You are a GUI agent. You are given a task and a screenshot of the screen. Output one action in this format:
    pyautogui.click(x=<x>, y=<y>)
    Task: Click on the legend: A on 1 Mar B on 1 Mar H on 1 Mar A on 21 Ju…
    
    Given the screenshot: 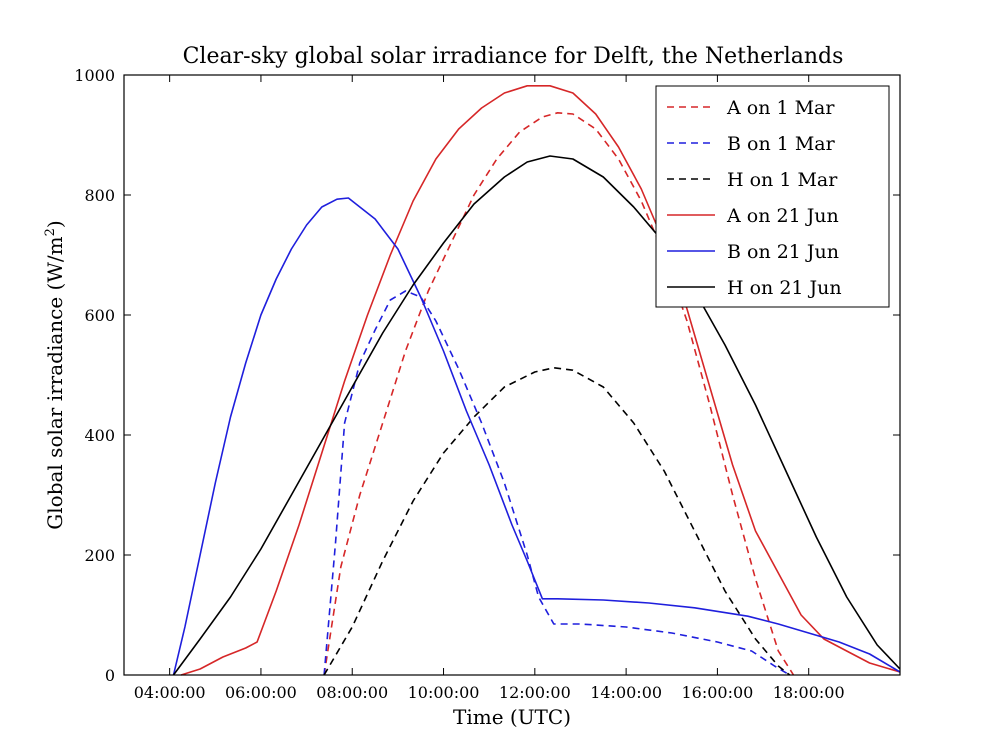 What is the action you would take?
    pyautogui.click(x=772, y=196)
    